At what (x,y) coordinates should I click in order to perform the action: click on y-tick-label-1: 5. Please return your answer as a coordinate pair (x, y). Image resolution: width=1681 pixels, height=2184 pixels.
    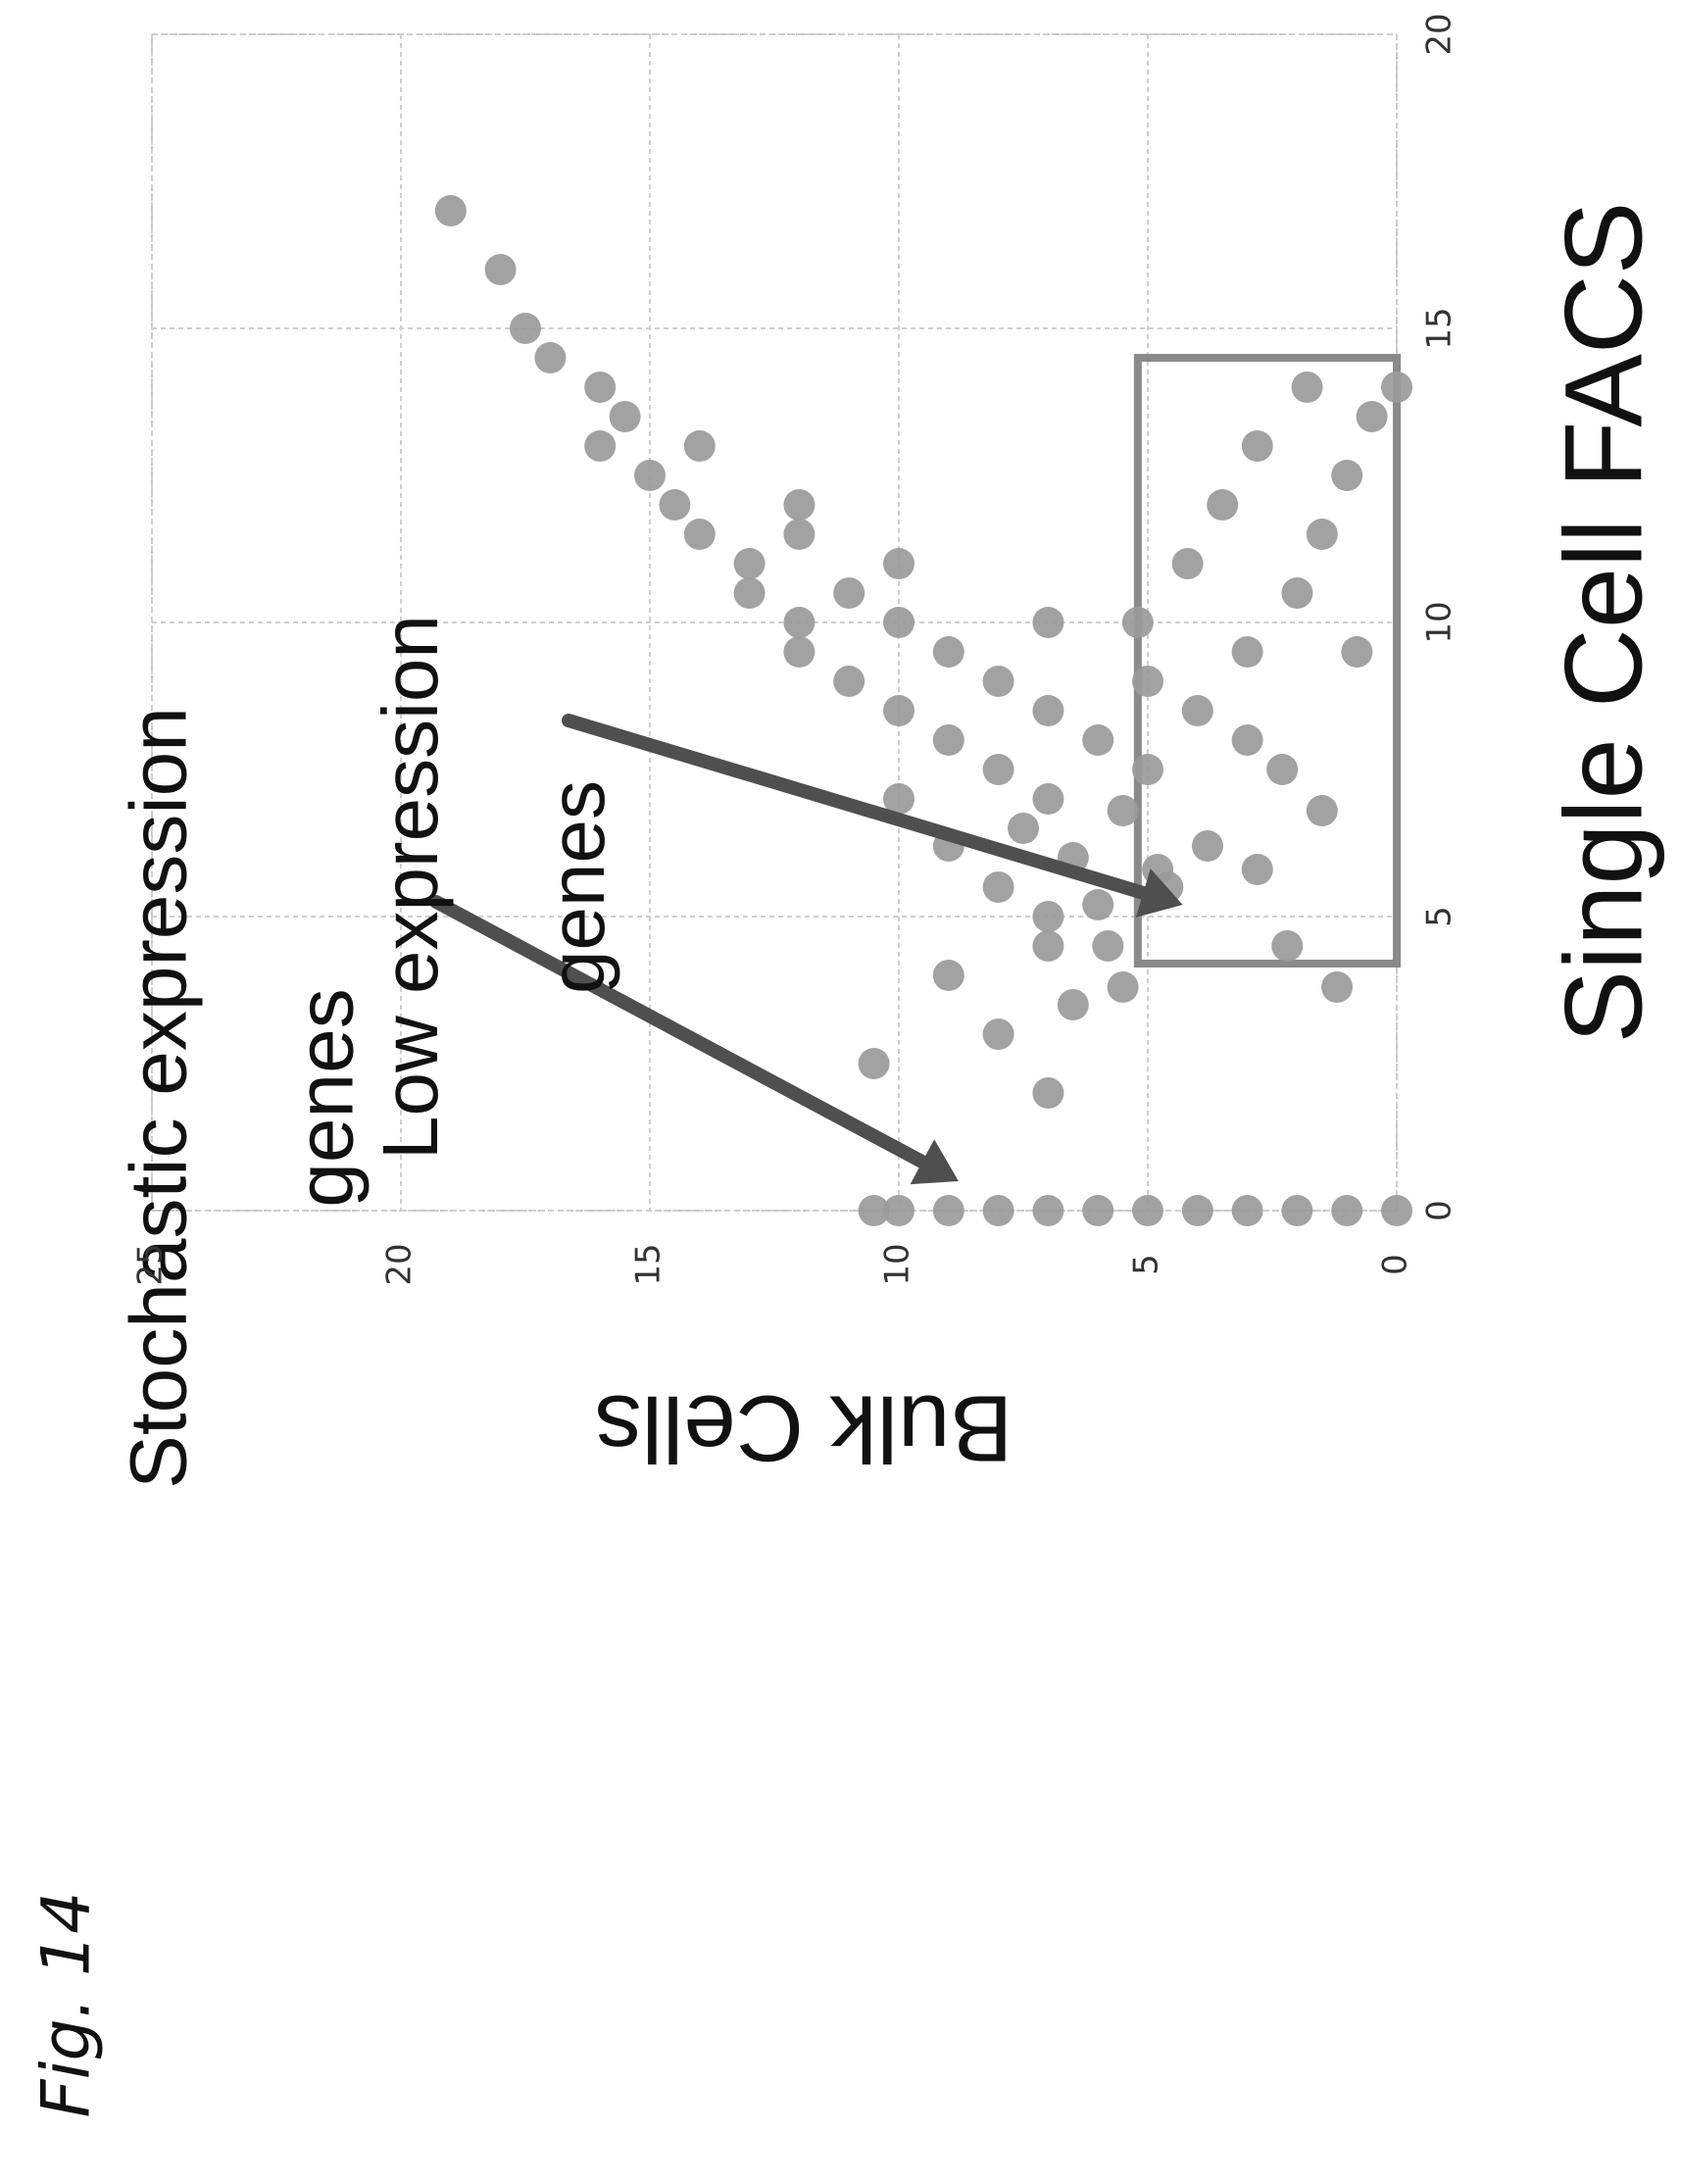
    Looking at the image, I should click on (1146, 1264).